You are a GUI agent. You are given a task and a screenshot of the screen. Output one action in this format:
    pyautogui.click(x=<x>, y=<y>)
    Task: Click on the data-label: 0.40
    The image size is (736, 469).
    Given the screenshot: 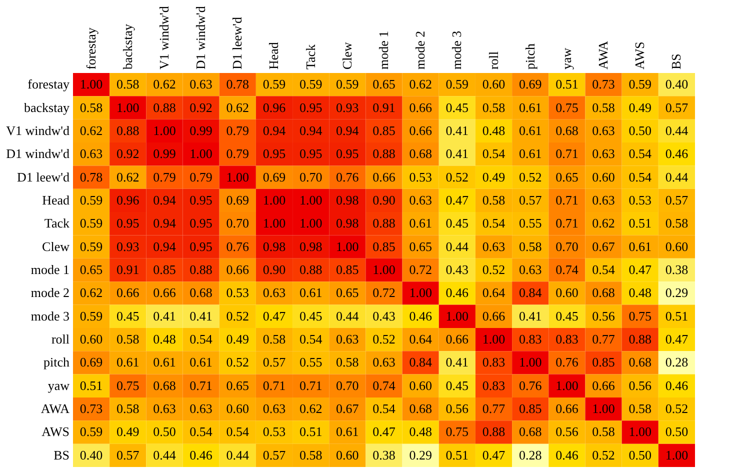 What is the action you would take?
    pyautogui.click(x=676, y=84)
    